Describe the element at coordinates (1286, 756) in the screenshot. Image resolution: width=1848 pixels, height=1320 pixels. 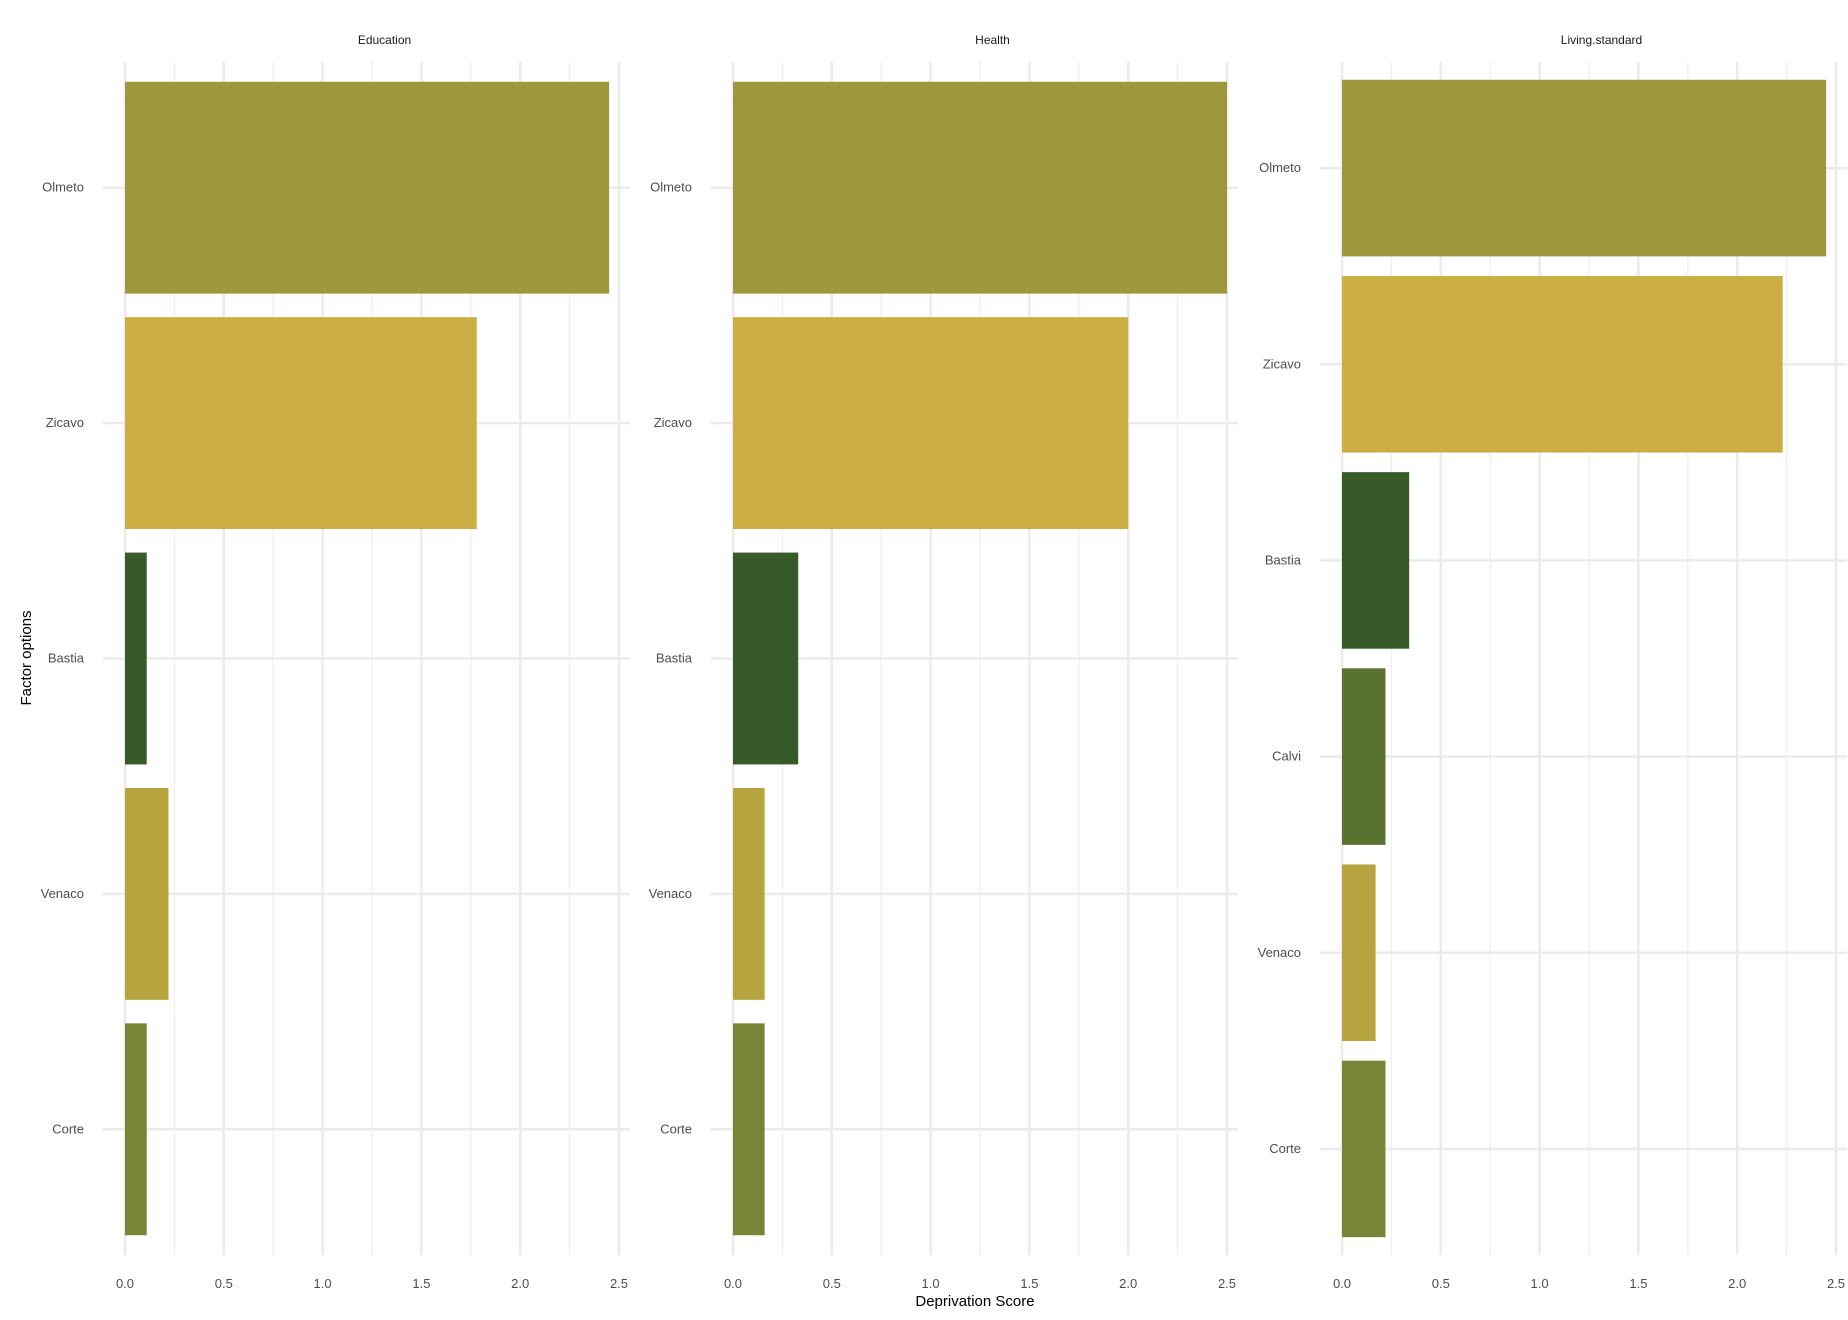
I see `y-tick-label: Calvi` at that location.